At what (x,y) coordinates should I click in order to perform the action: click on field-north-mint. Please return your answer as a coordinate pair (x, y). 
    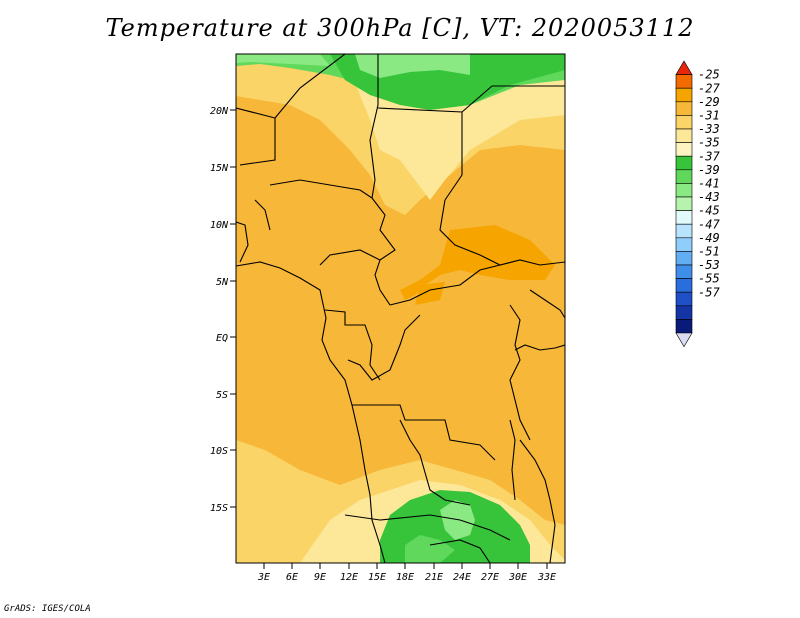
    Looking at the image, I should click on (412, 66).